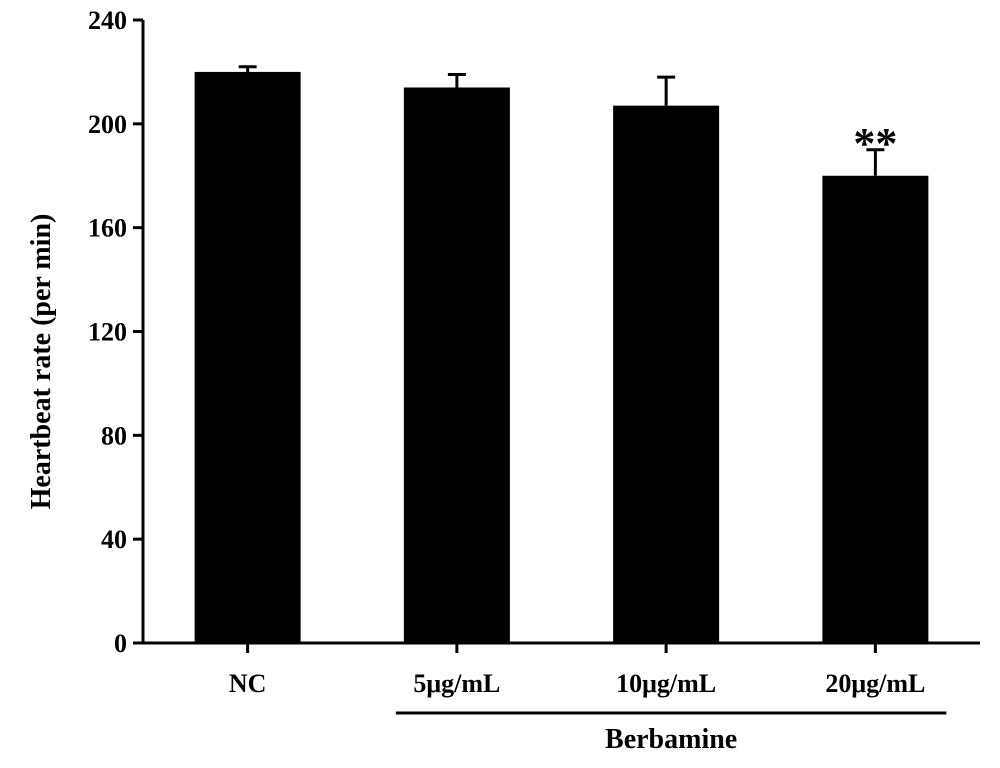 The height and width of the screenshot is (768, 1000). I want to click on annotations: **, so click(875, 143).